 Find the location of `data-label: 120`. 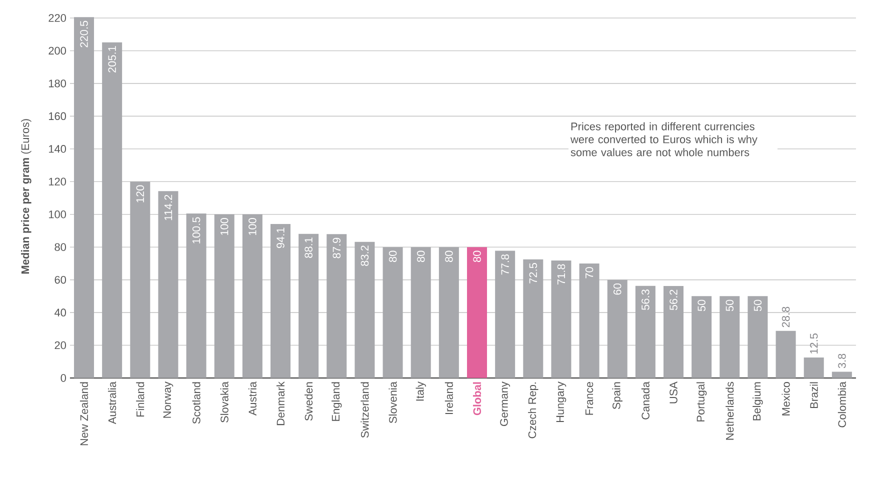

data-label: 120 is located at coordinates (140, 193).